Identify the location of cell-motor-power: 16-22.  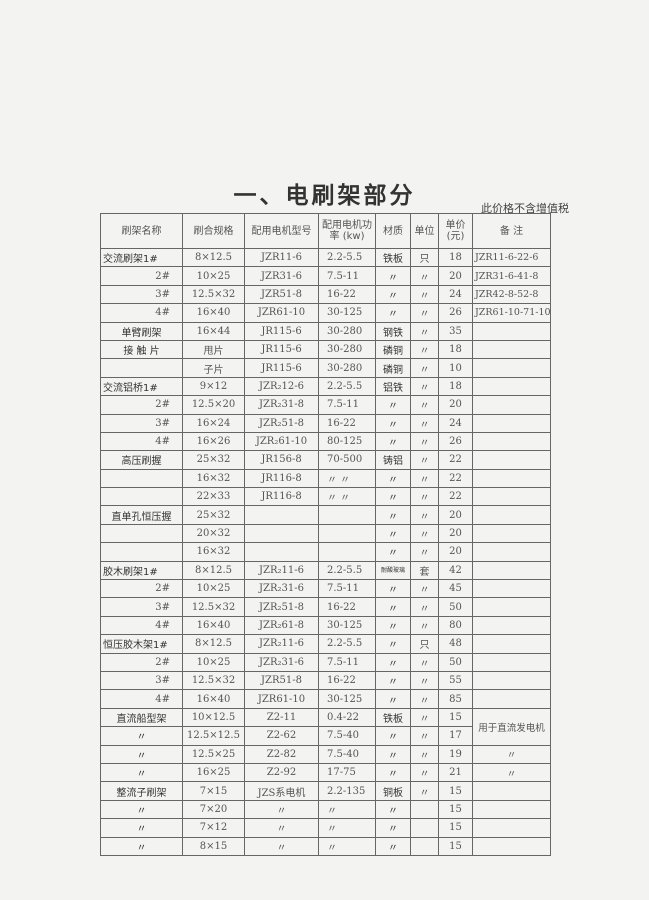
(347, 680).